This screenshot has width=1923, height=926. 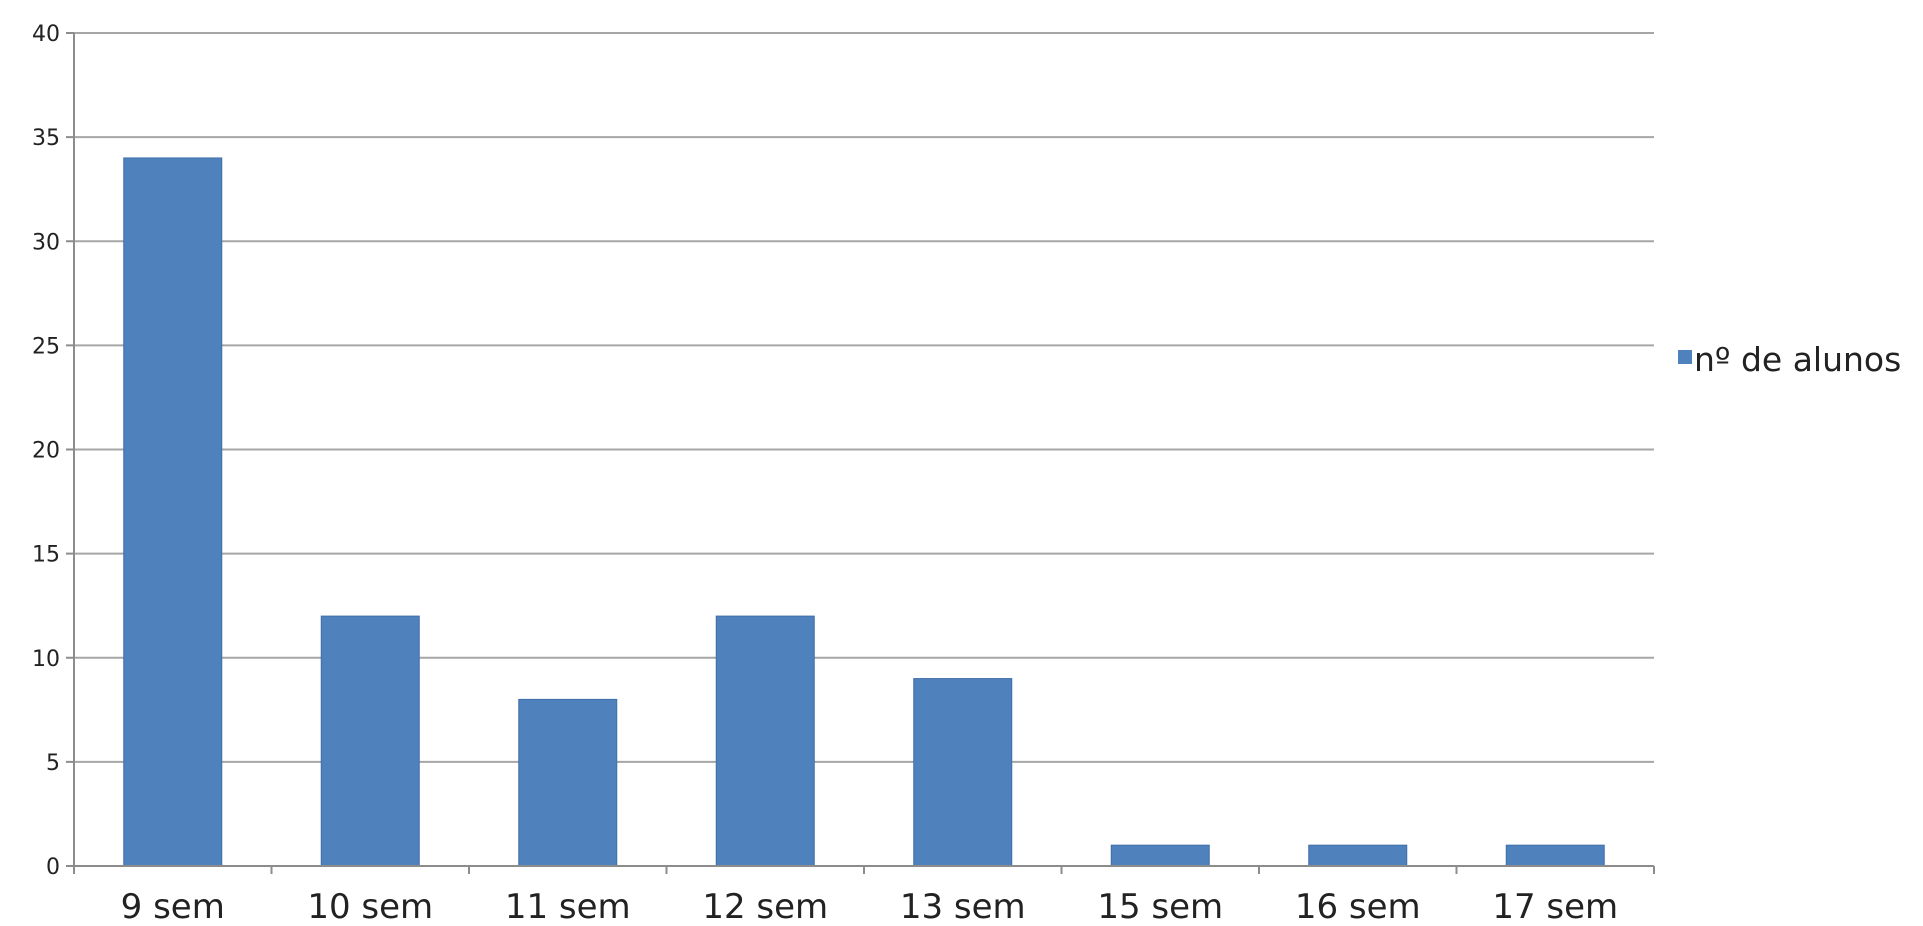 I want to click on y-tick-labels: 0 5 10 15 20 25 30 35 40, so click(x=46, y=451).